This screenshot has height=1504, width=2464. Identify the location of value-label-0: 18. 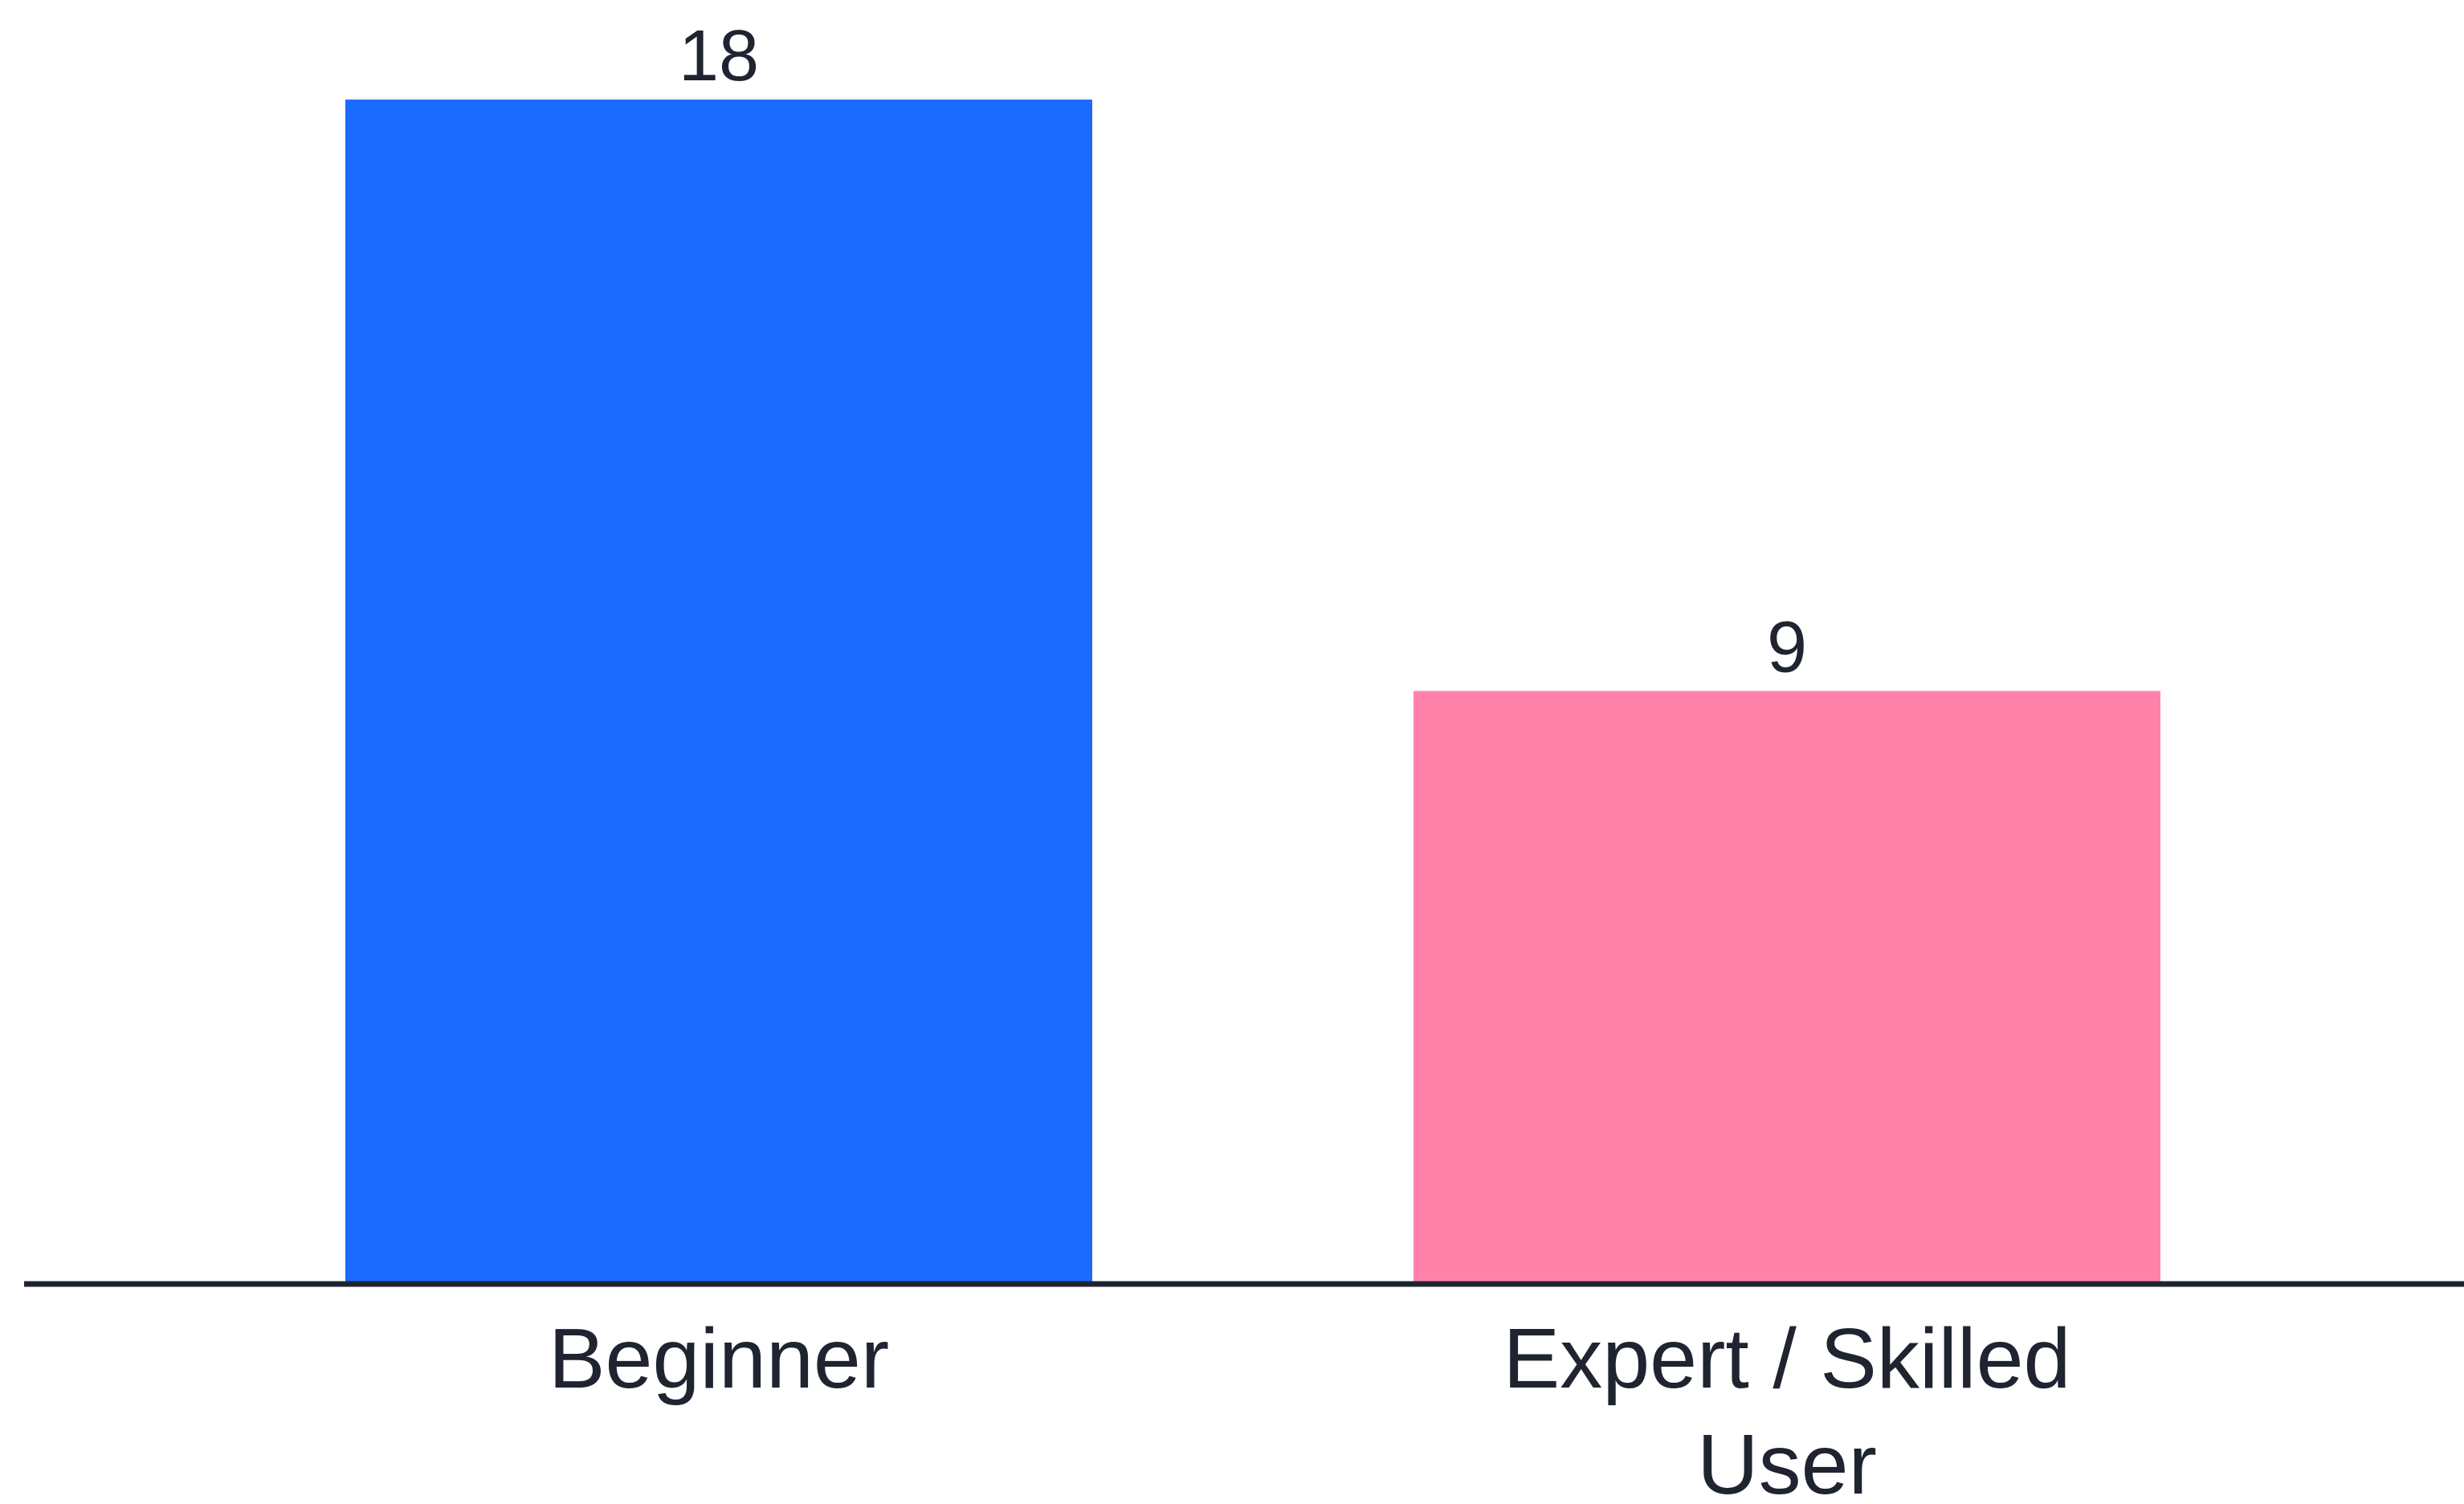
(719, 56).